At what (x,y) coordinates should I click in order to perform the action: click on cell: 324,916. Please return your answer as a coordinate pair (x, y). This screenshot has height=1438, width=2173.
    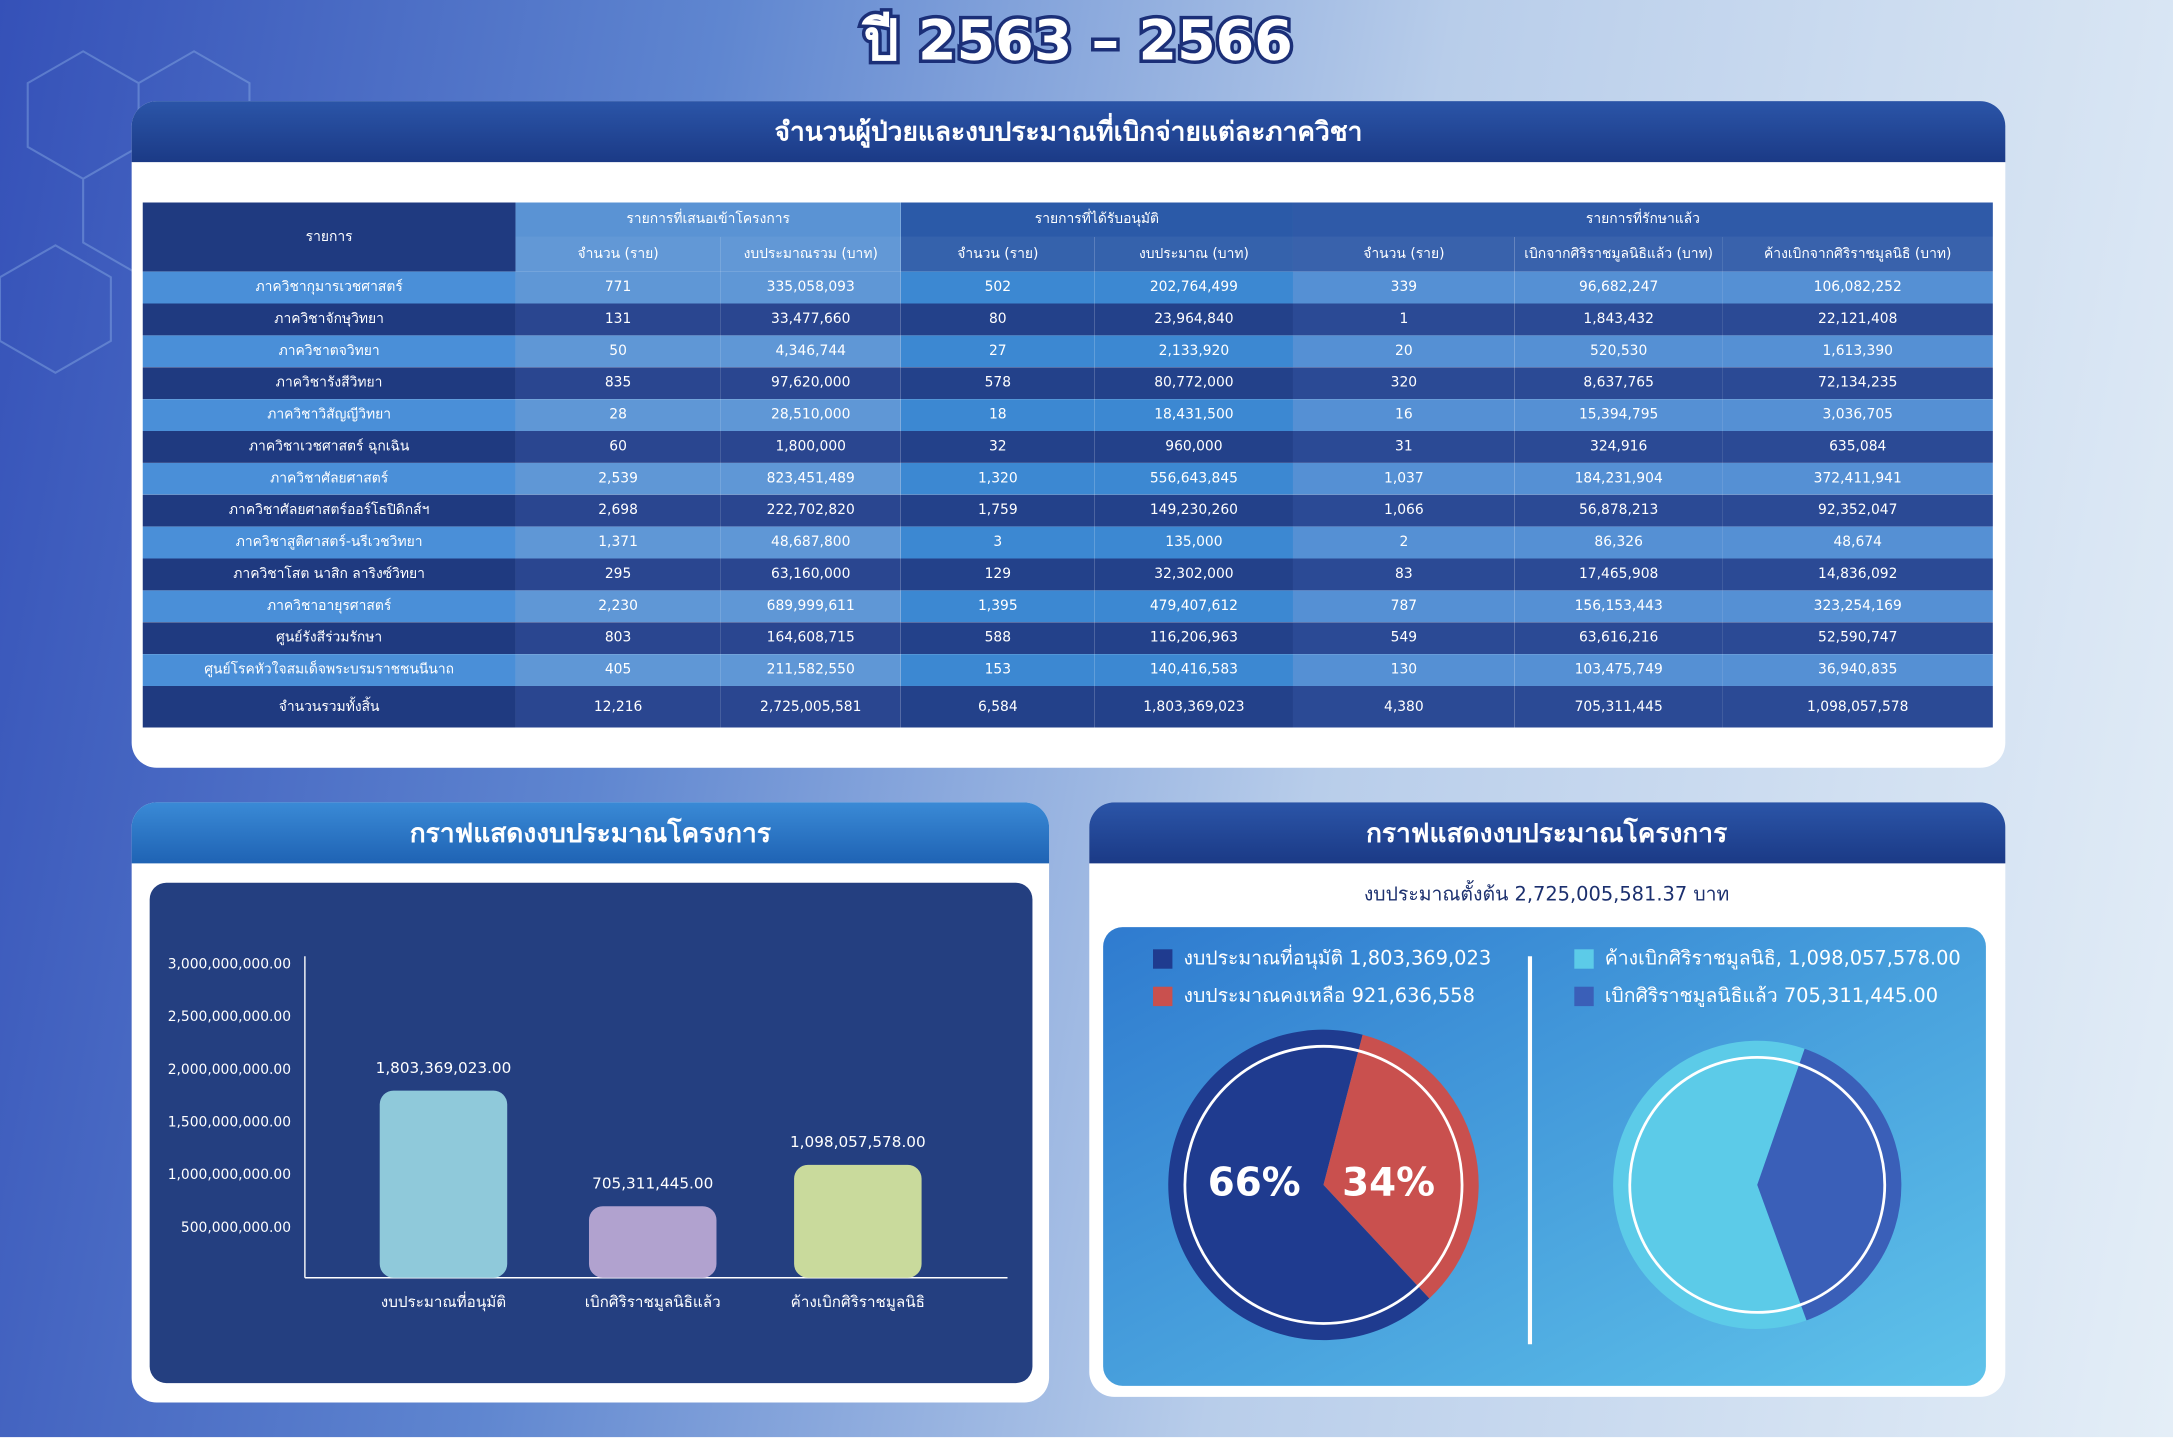
    Looking at the image, I should click on (1618, 446).